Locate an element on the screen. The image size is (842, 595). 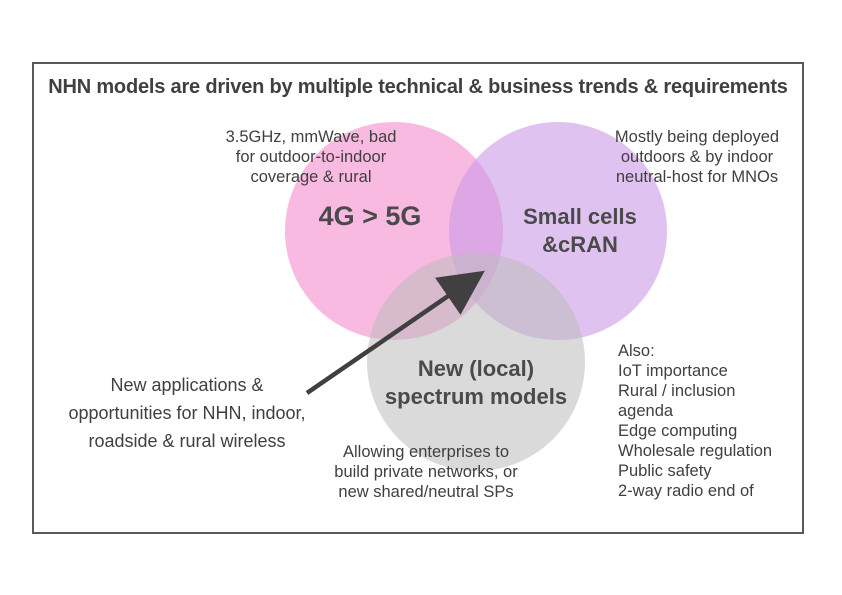
also-item: Public safety is located at coordinates (665, 471).